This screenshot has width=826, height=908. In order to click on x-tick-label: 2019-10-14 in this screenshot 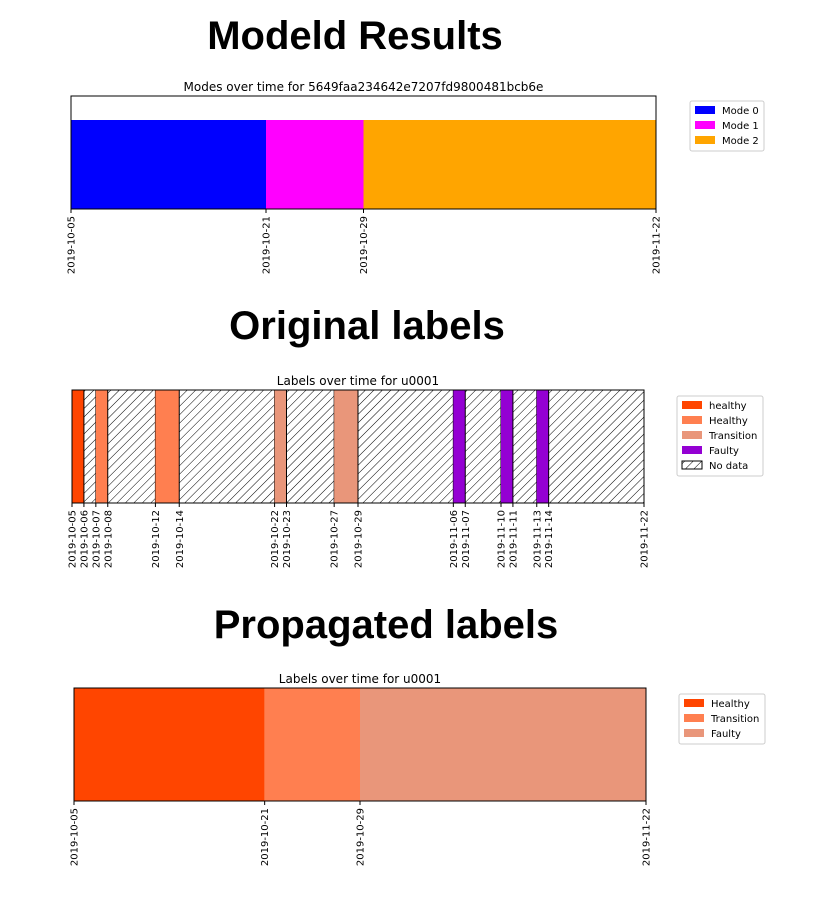, I will do `click(180, 539)`.